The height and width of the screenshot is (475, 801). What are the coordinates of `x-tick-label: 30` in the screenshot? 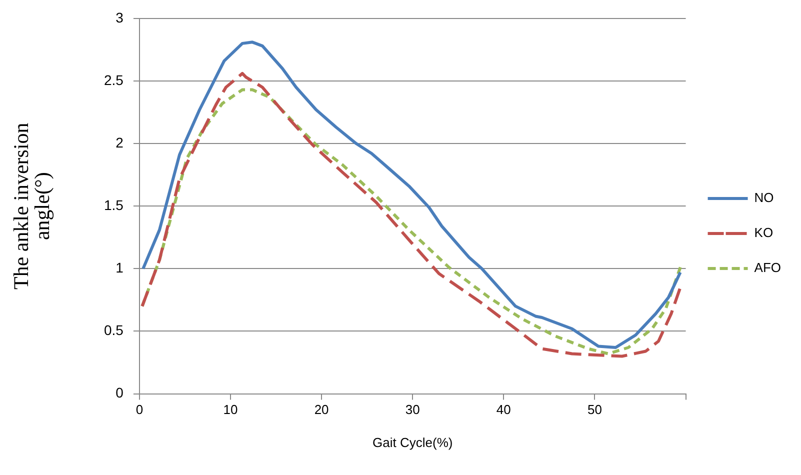 It's located at (412, 410).